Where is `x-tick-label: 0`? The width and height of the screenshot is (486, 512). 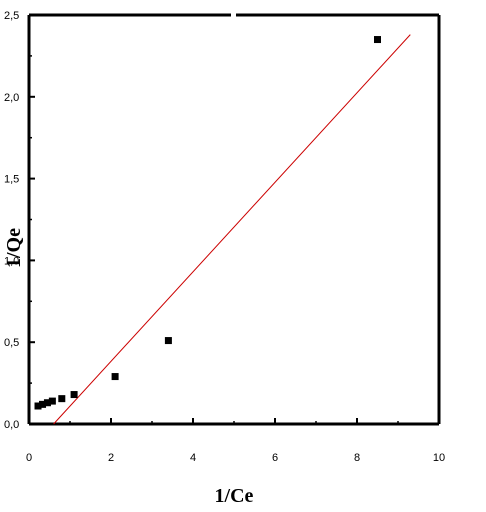
x-tick-label: 0 is located at coordinates (29, 458).